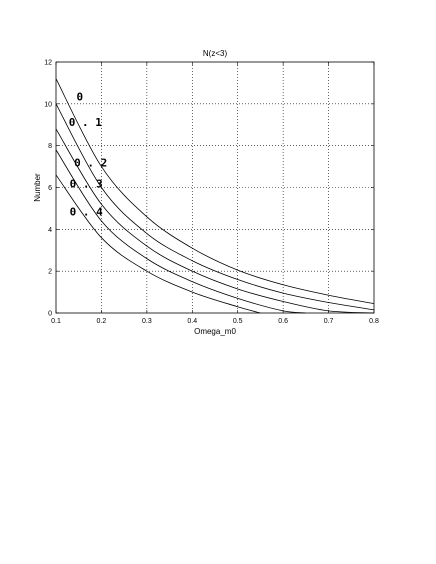  I want to click on x-tick-label: 0.2, so click(102, 321).